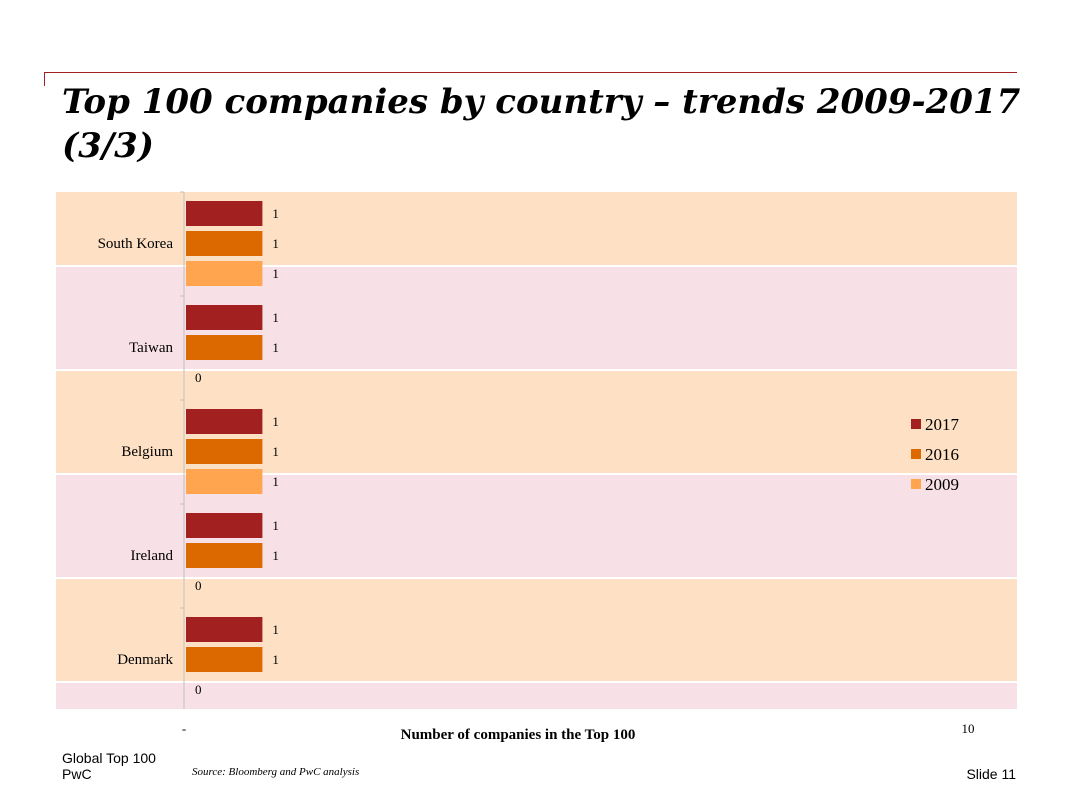 Image resolution: width=1080 pixels, height=810 pixels. Describe the element at coordinates (109, 758) in the screenshot. I see `footer-report-name: Global Top 100` at that location.